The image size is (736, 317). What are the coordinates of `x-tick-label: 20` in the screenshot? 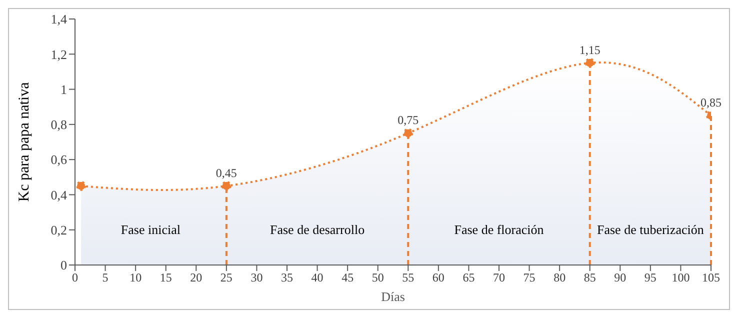 It's located at (196, 277).